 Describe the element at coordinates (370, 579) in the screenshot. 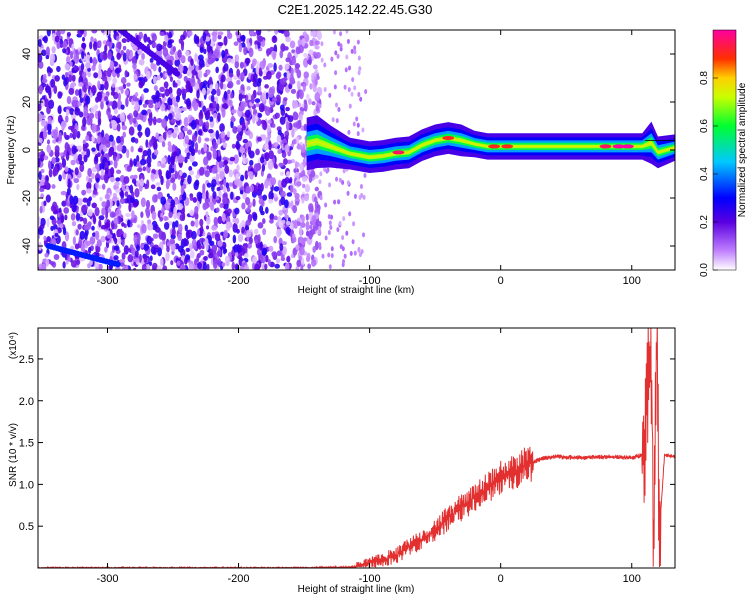

I see `x-tick-label: -100` at that location.